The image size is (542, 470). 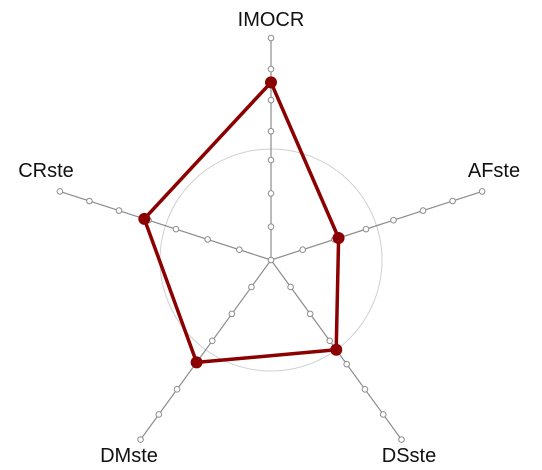 I want to click on center-point, so click(x=271, y=260).